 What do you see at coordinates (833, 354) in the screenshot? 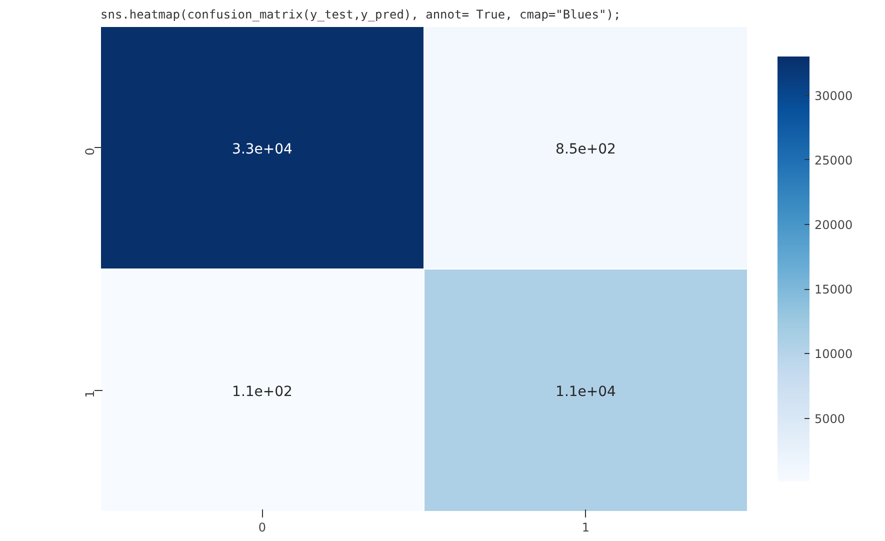
I see `color-bar-label: 10000` at bounding box center [833, 354].